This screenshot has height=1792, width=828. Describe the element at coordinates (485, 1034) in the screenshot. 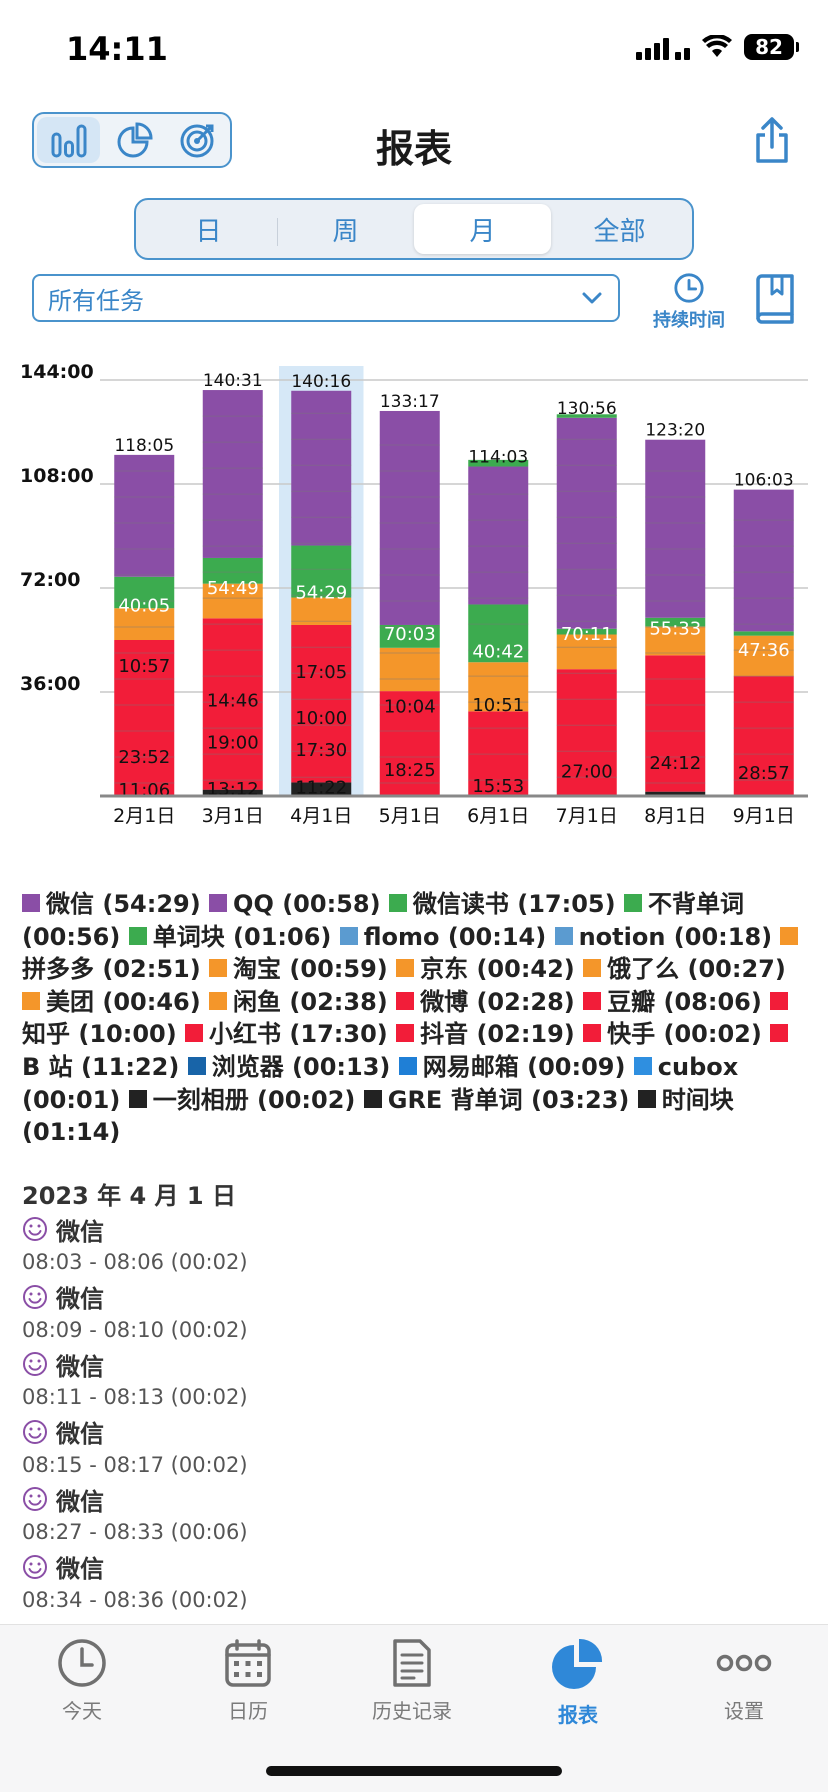

I see `legend-item: 抖音 (02:19)` at that location.